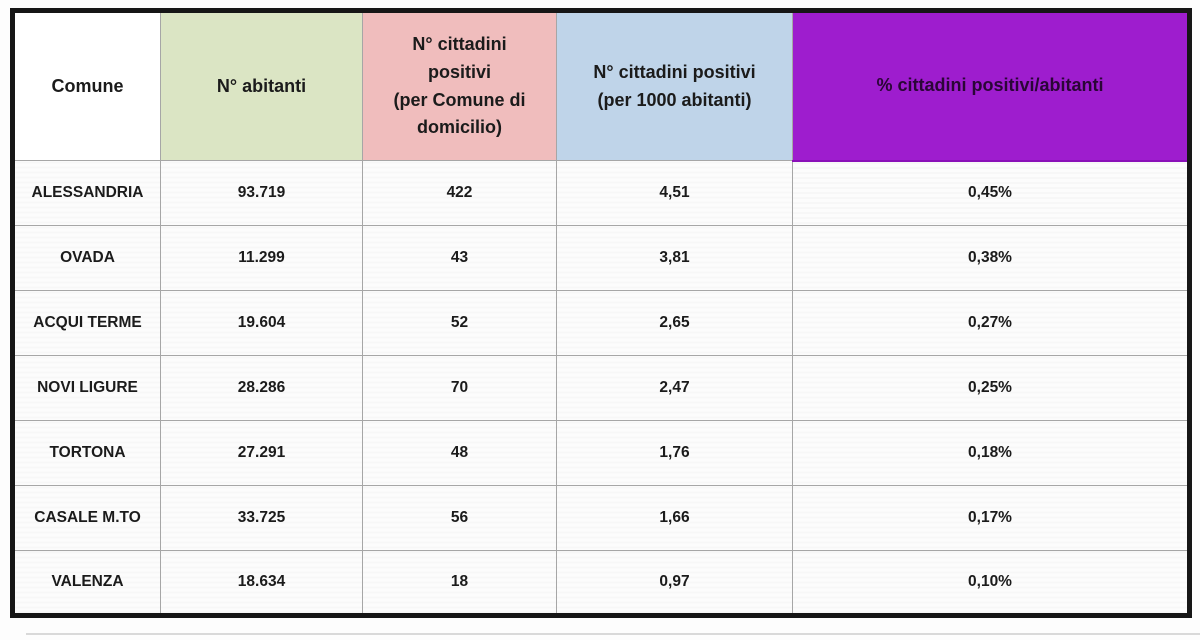 The height and width of the screenshot is (640, 1200). Describe the element at coordinates (86, 258) in the screenshot. I see `cell-comune: OVADA` at that location.